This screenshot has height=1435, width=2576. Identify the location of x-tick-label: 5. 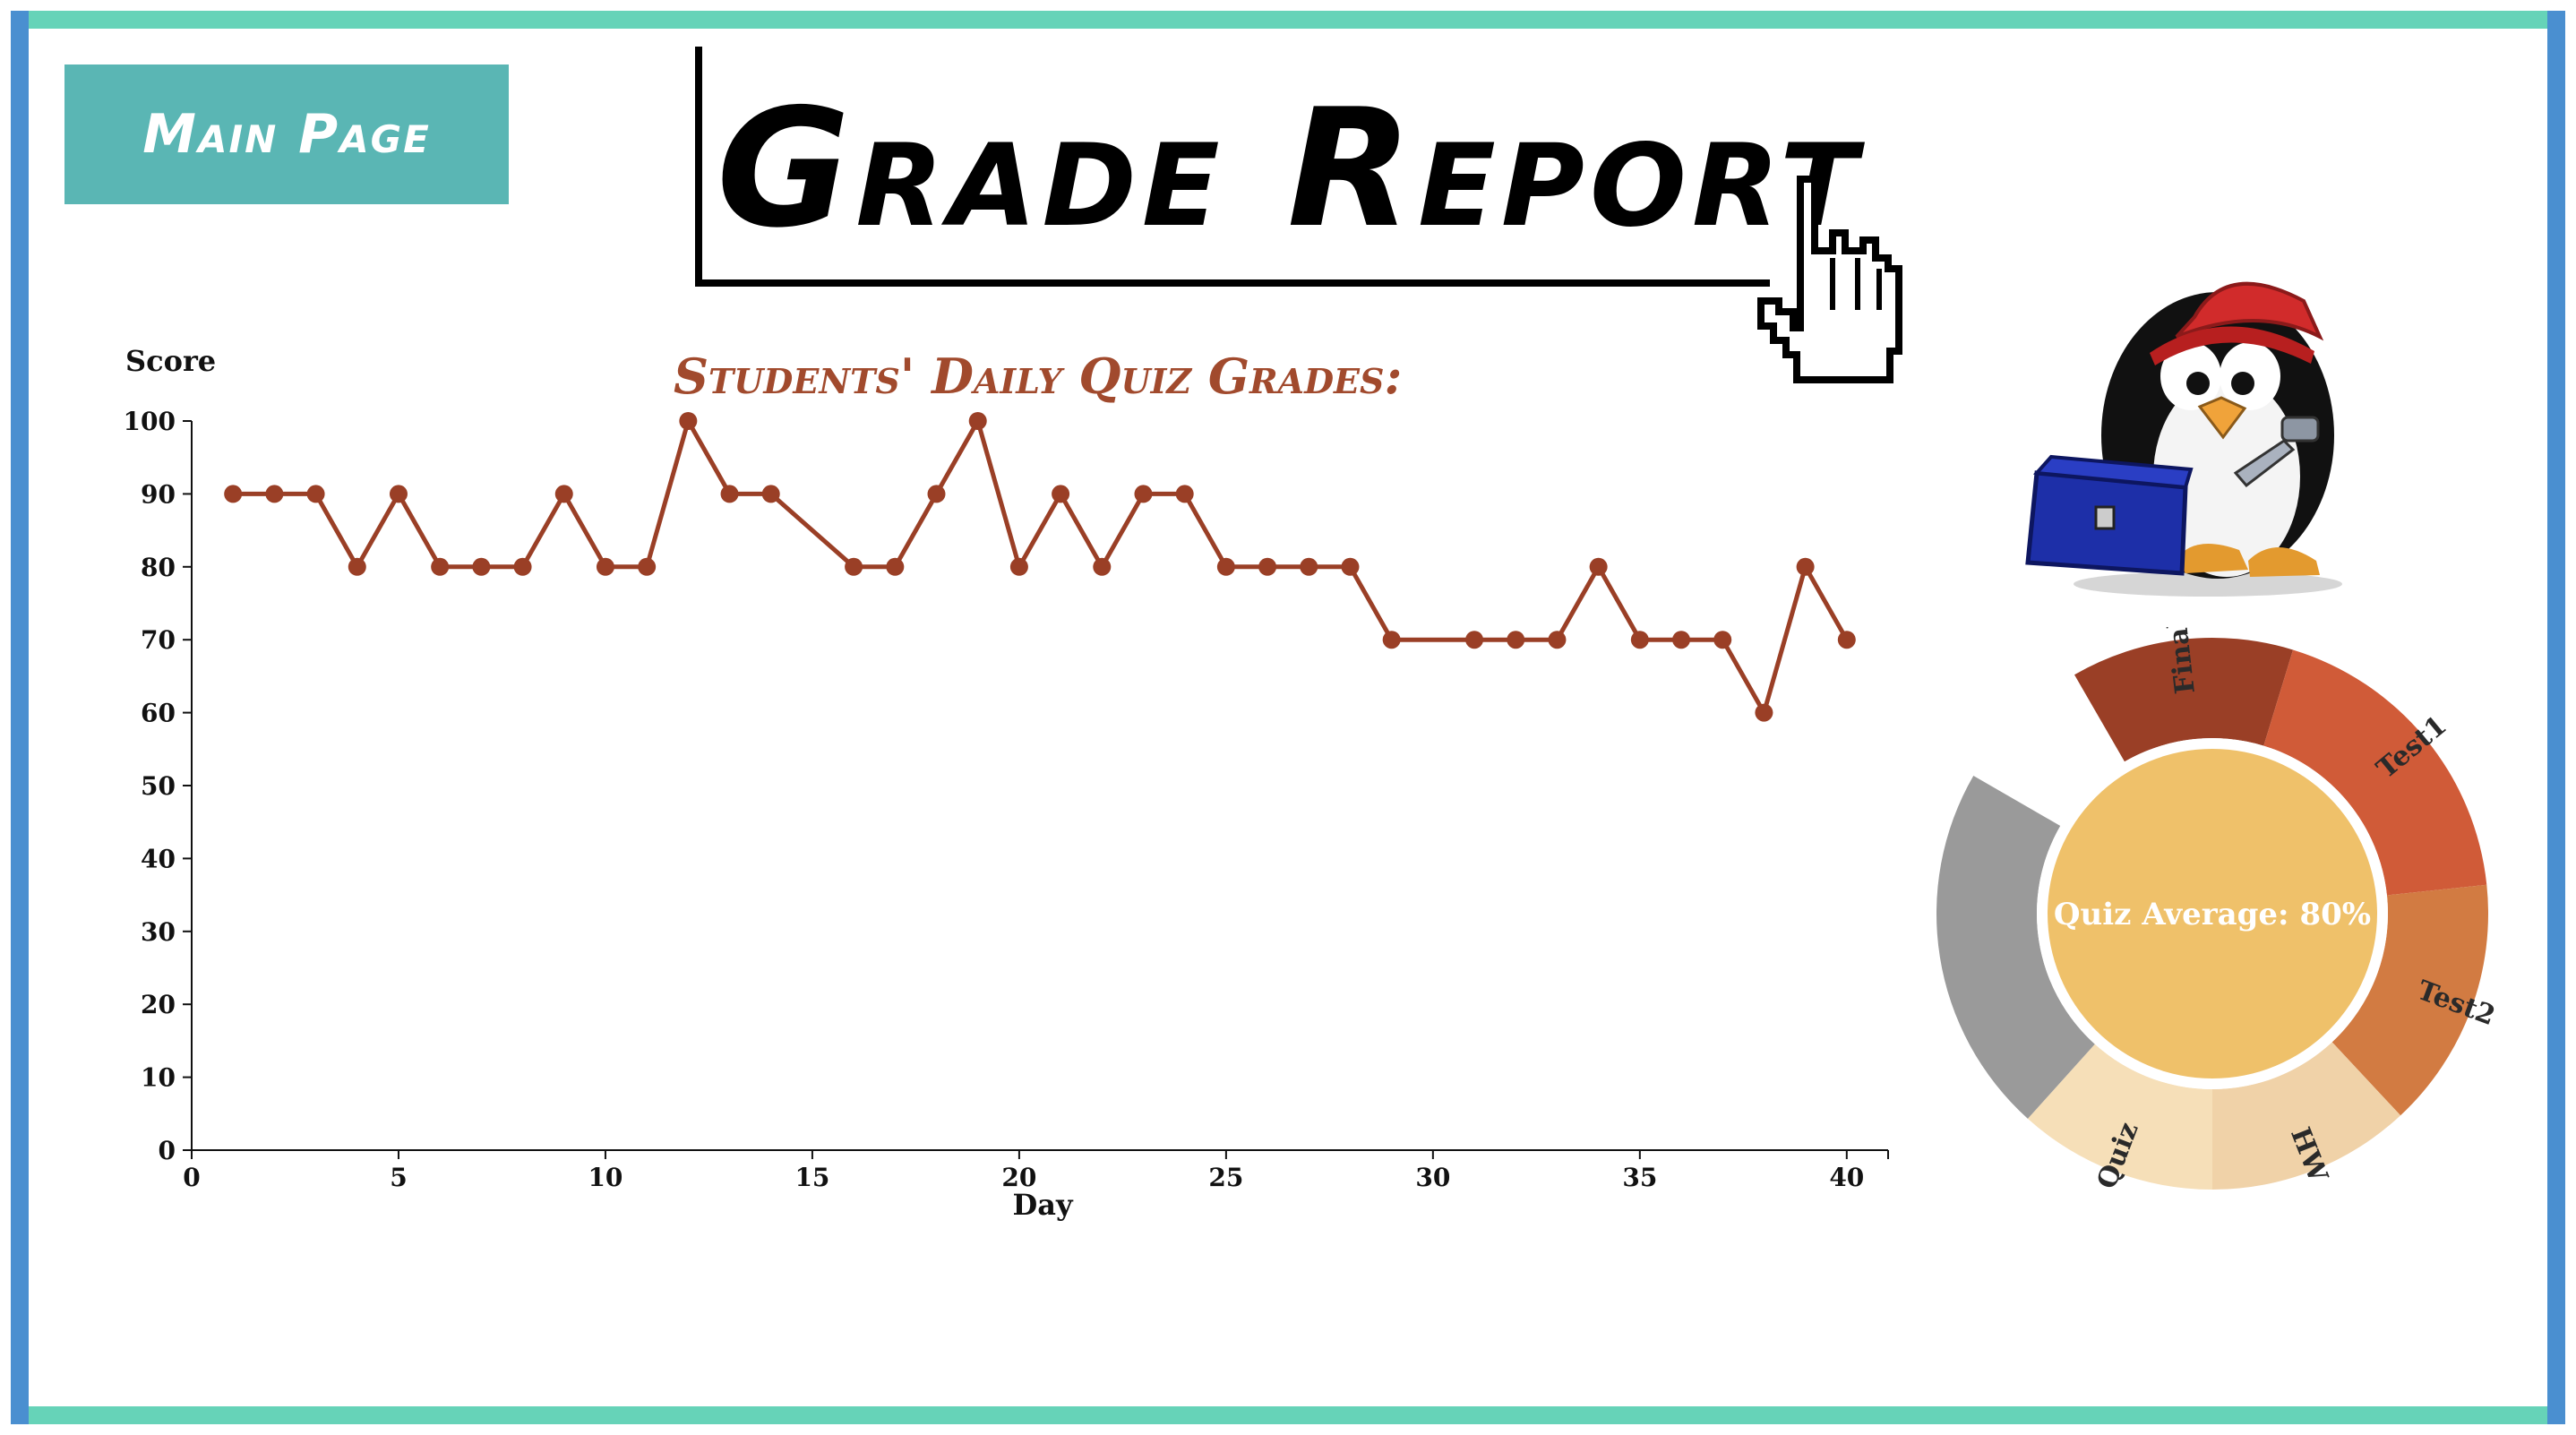
(398, 1177).